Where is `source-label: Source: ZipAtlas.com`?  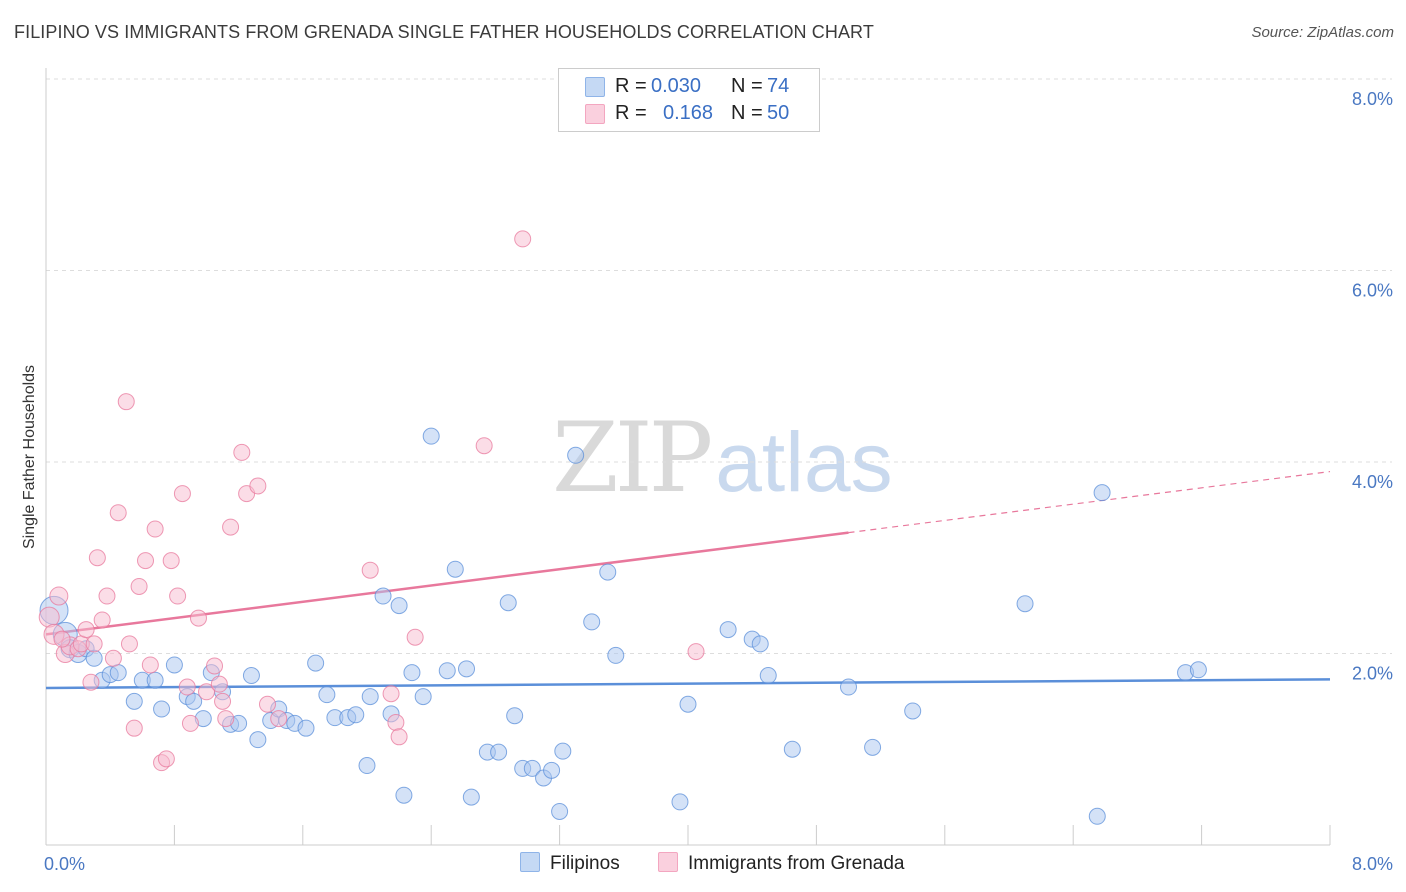 source-label: Source: ZipAtlas.com is located at coordinates (1322, 32).